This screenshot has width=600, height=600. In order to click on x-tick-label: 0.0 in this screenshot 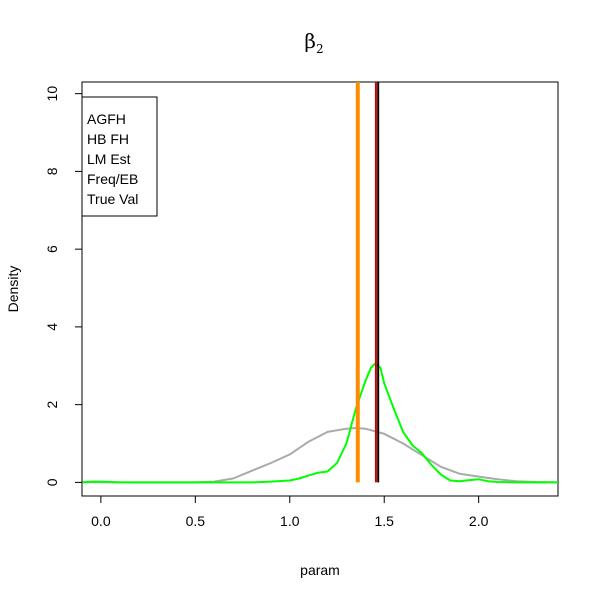, I will do `click(101, 521)`.